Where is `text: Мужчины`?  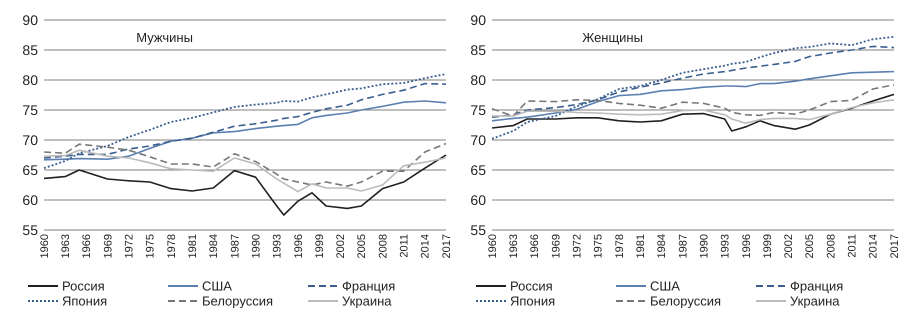 text: Мужчины is located at coordinates (164, 37).